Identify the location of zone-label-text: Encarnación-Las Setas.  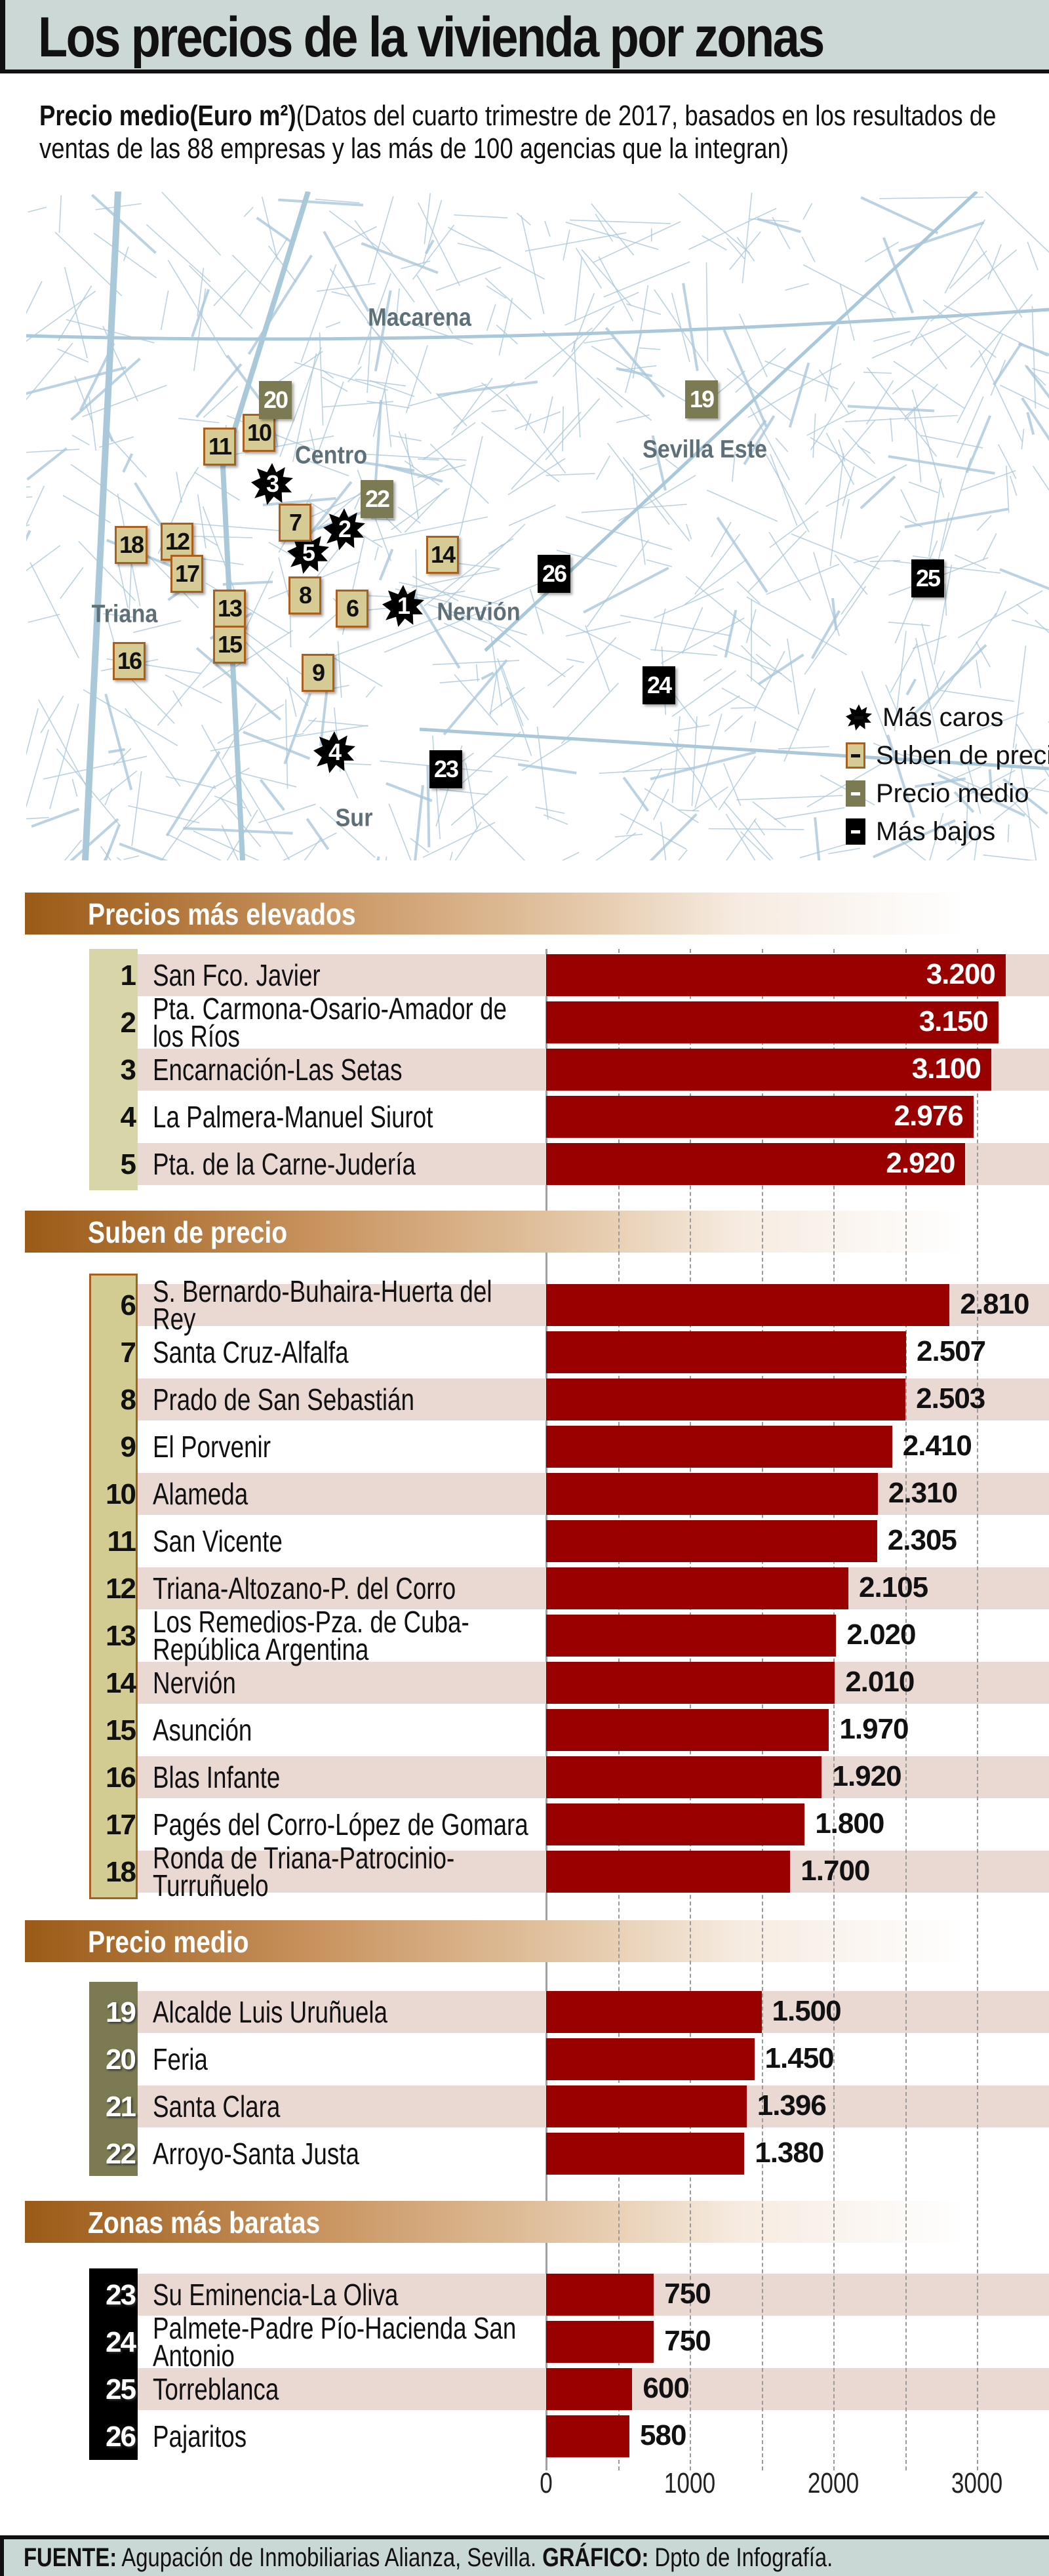
(278, 1070).